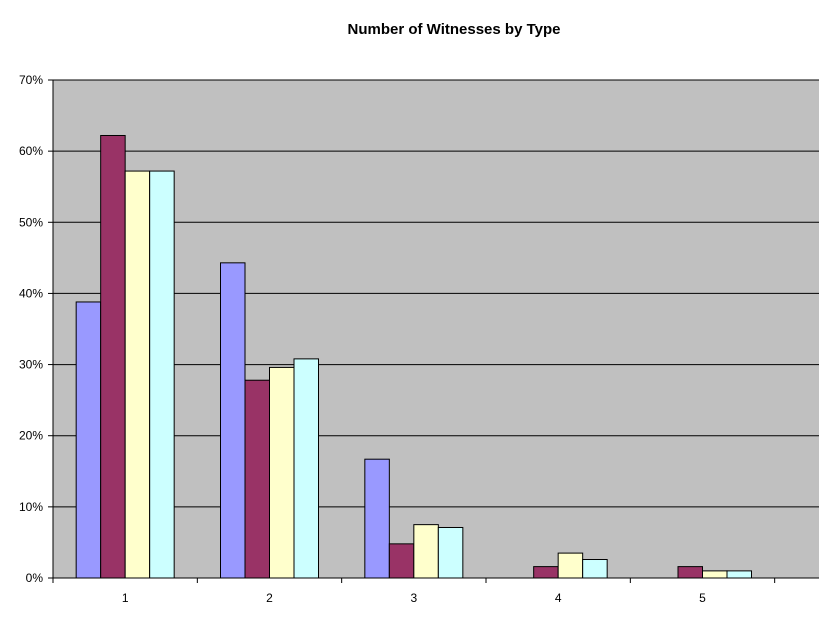 This screenshot has width=819, height=623. Describe the element at coordinates (31, 151) in the screenshot. I see `y-tick-label: 60%` at that location.